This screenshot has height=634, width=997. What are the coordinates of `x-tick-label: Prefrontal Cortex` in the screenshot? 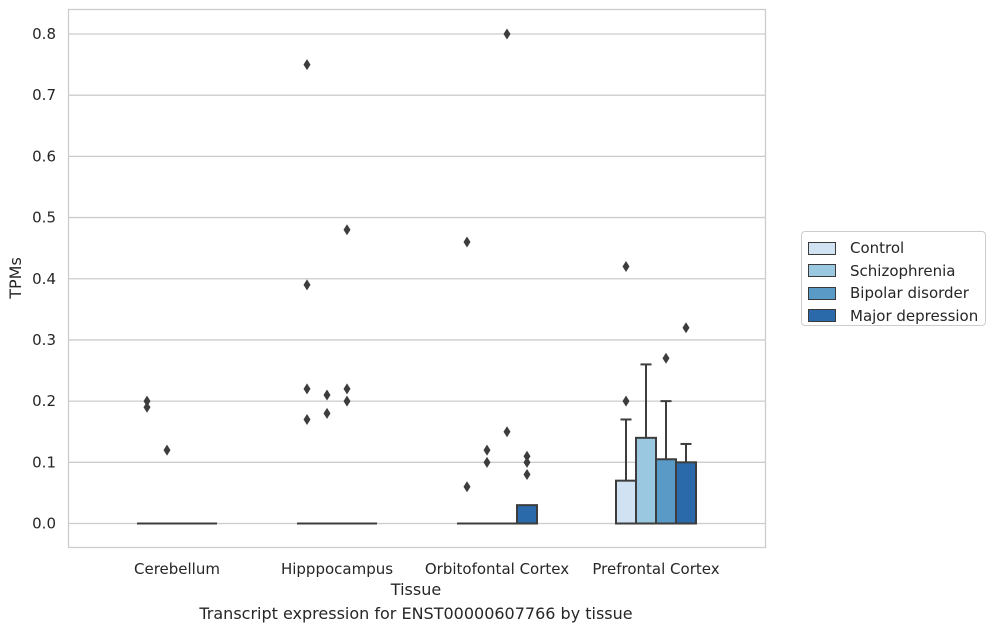 It's located at (655, 569).